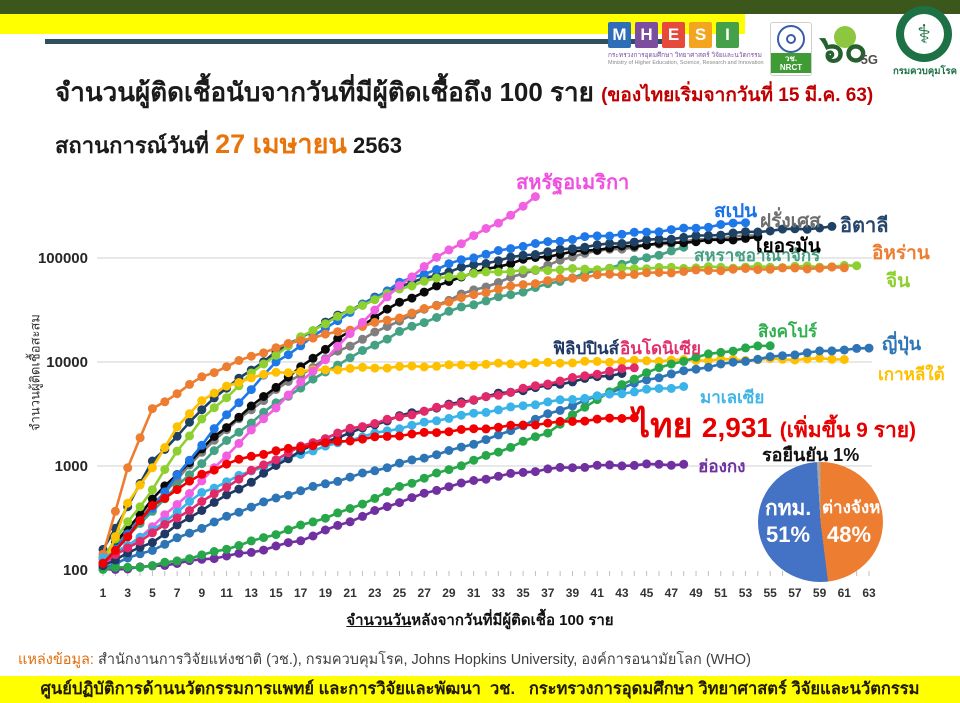  I want to click on svg-text: 41, so click(598, 593).